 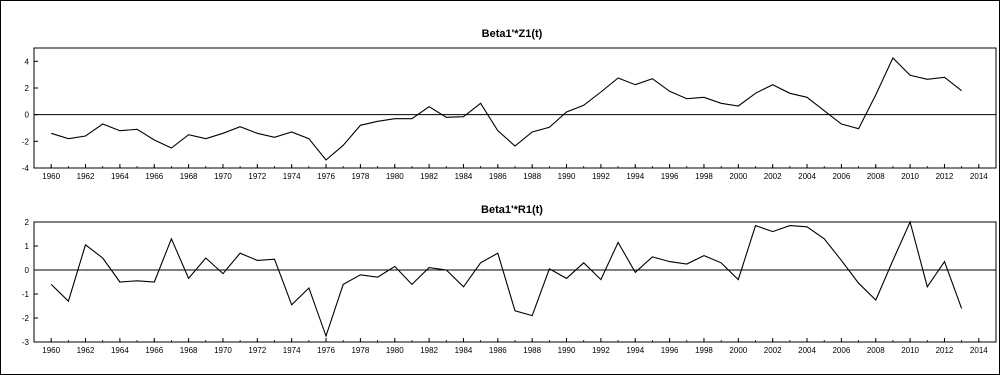 What do you see at coordinates (51, 350) in the screenshot?
I see `x-tick-label: 1960` at bounding box center [51, 350].